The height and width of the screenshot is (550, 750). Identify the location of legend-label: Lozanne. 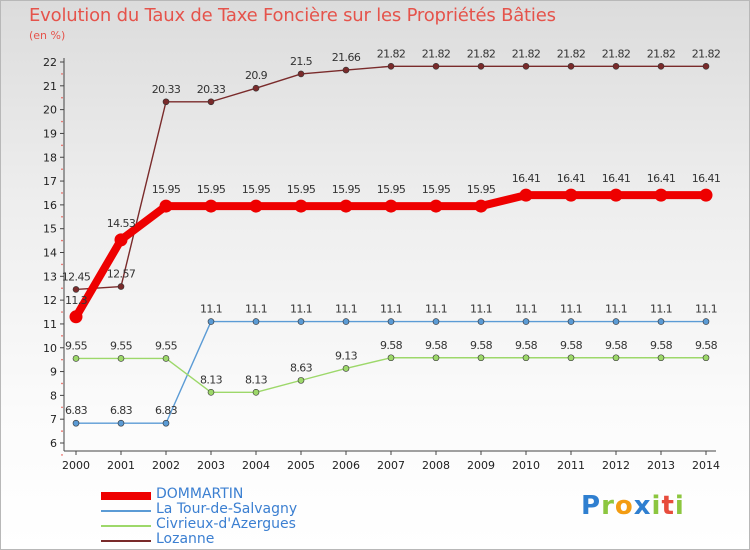
(185, 539).